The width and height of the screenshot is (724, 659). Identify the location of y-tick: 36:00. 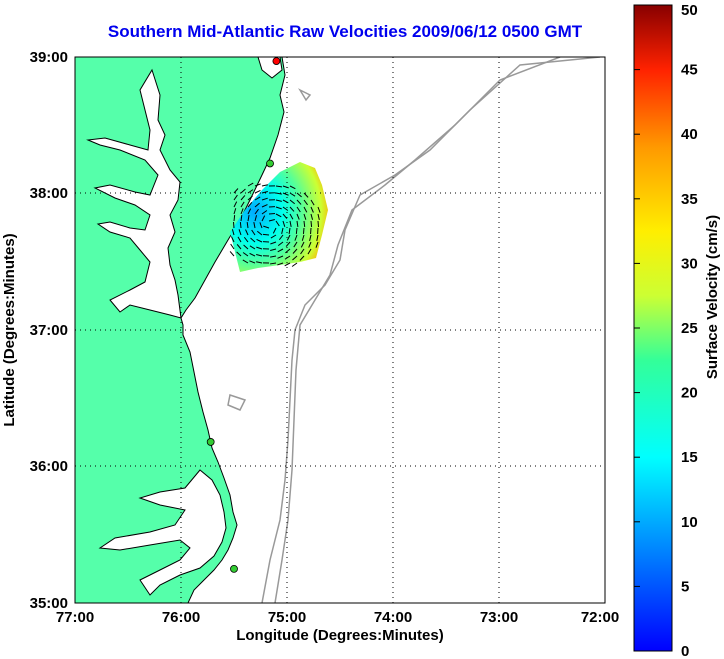
(49, 466).